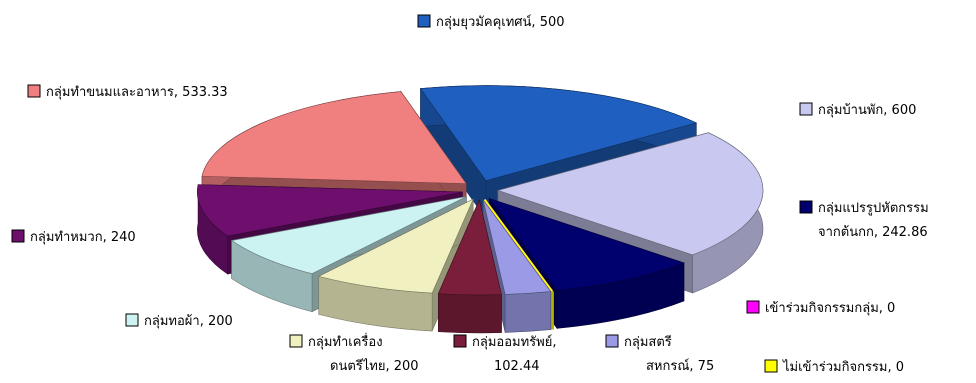 This screenshot has width=976, height=383. I want to click on slice-label-3: เข้าร่วมกิจกรรมกลุ่ม, 0, so click(820, 308).